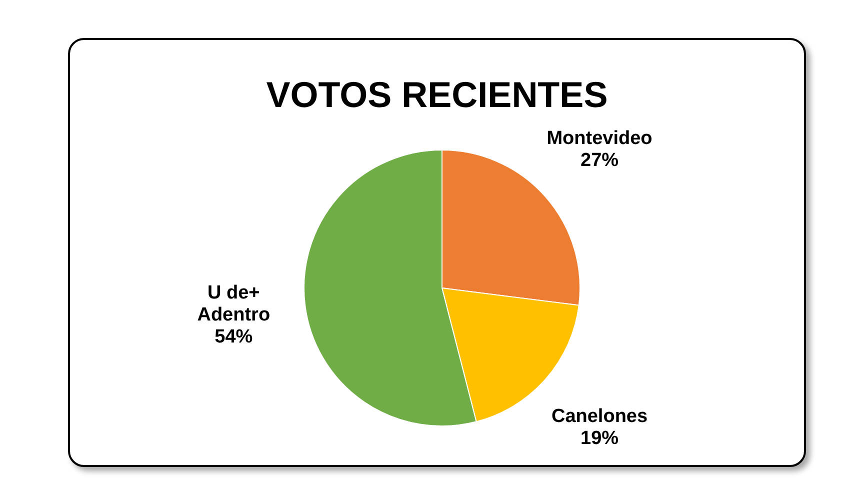 The image size is (841, 504). Describe the element at coordinates (233, 303) in the screenshot. I see `slice-label: U de+ Adentro` at that location.